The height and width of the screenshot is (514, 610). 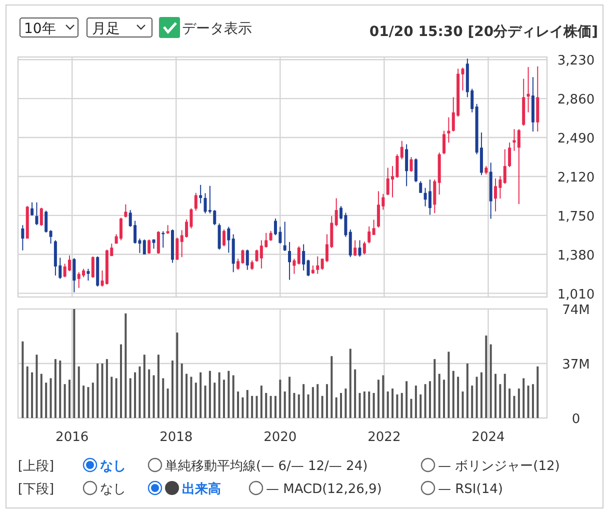 What do you see at coordinates (488, 437) in the screenshot?
I see `x-tick-label: 2024` at bounding box center [488, 437].